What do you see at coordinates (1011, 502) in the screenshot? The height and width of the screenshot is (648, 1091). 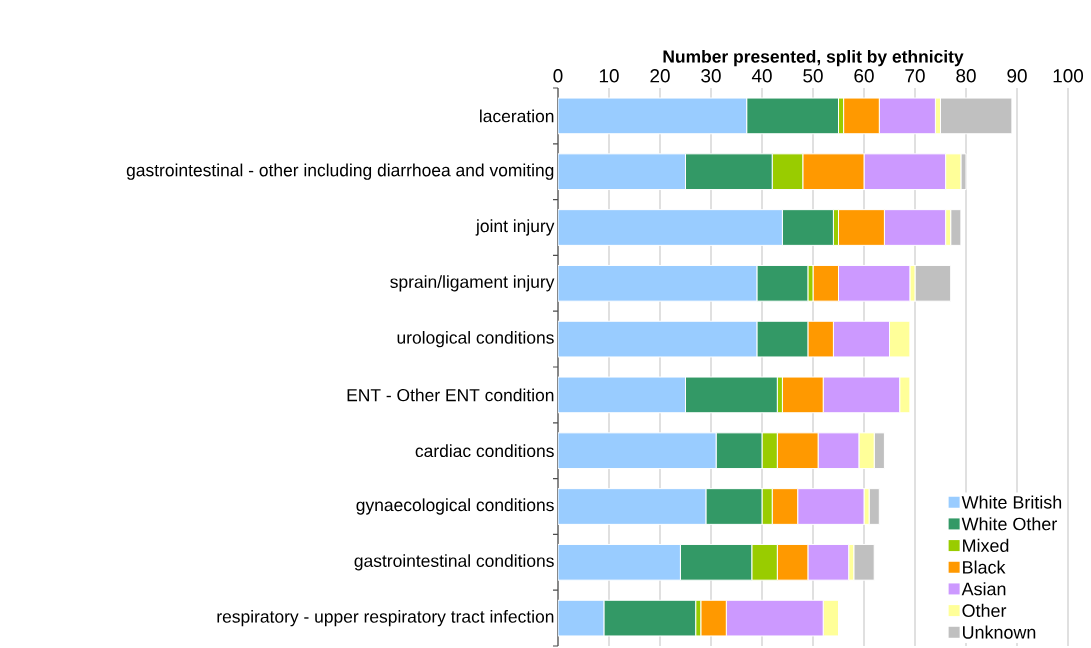 I see `legend-label: White British` at bounding box center [1011, 502].